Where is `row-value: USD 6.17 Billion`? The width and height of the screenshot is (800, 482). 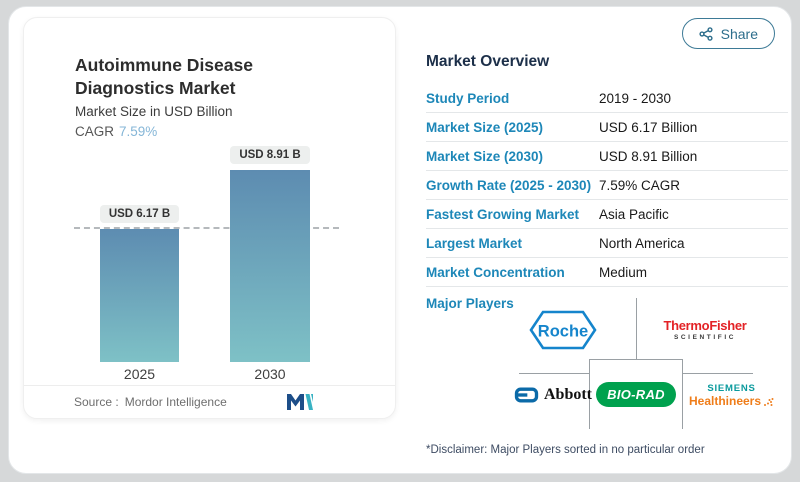
row-value: USD 6.17 Billion is located at coordinates (648, 127).